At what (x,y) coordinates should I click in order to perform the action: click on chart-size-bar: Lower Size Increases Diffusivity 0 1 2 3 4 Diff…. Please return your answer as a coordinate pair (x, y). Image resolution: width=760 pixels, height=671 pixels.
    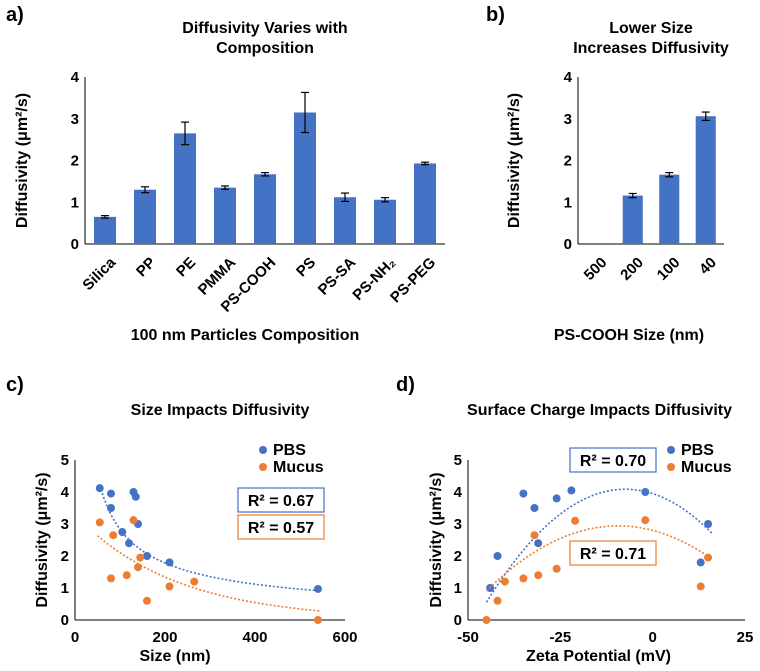
    Looking at the image, I should click on (617, 182).